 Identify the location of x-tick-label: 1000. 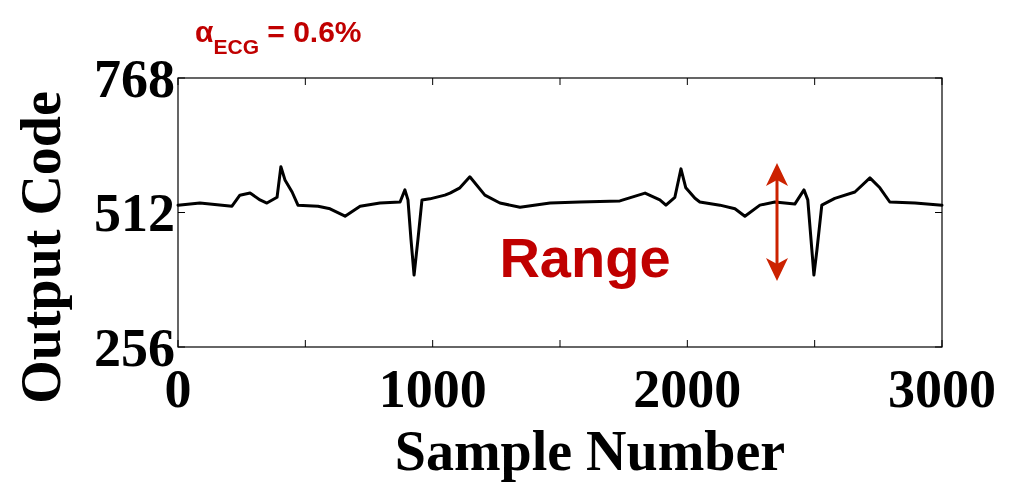
(432, 389).